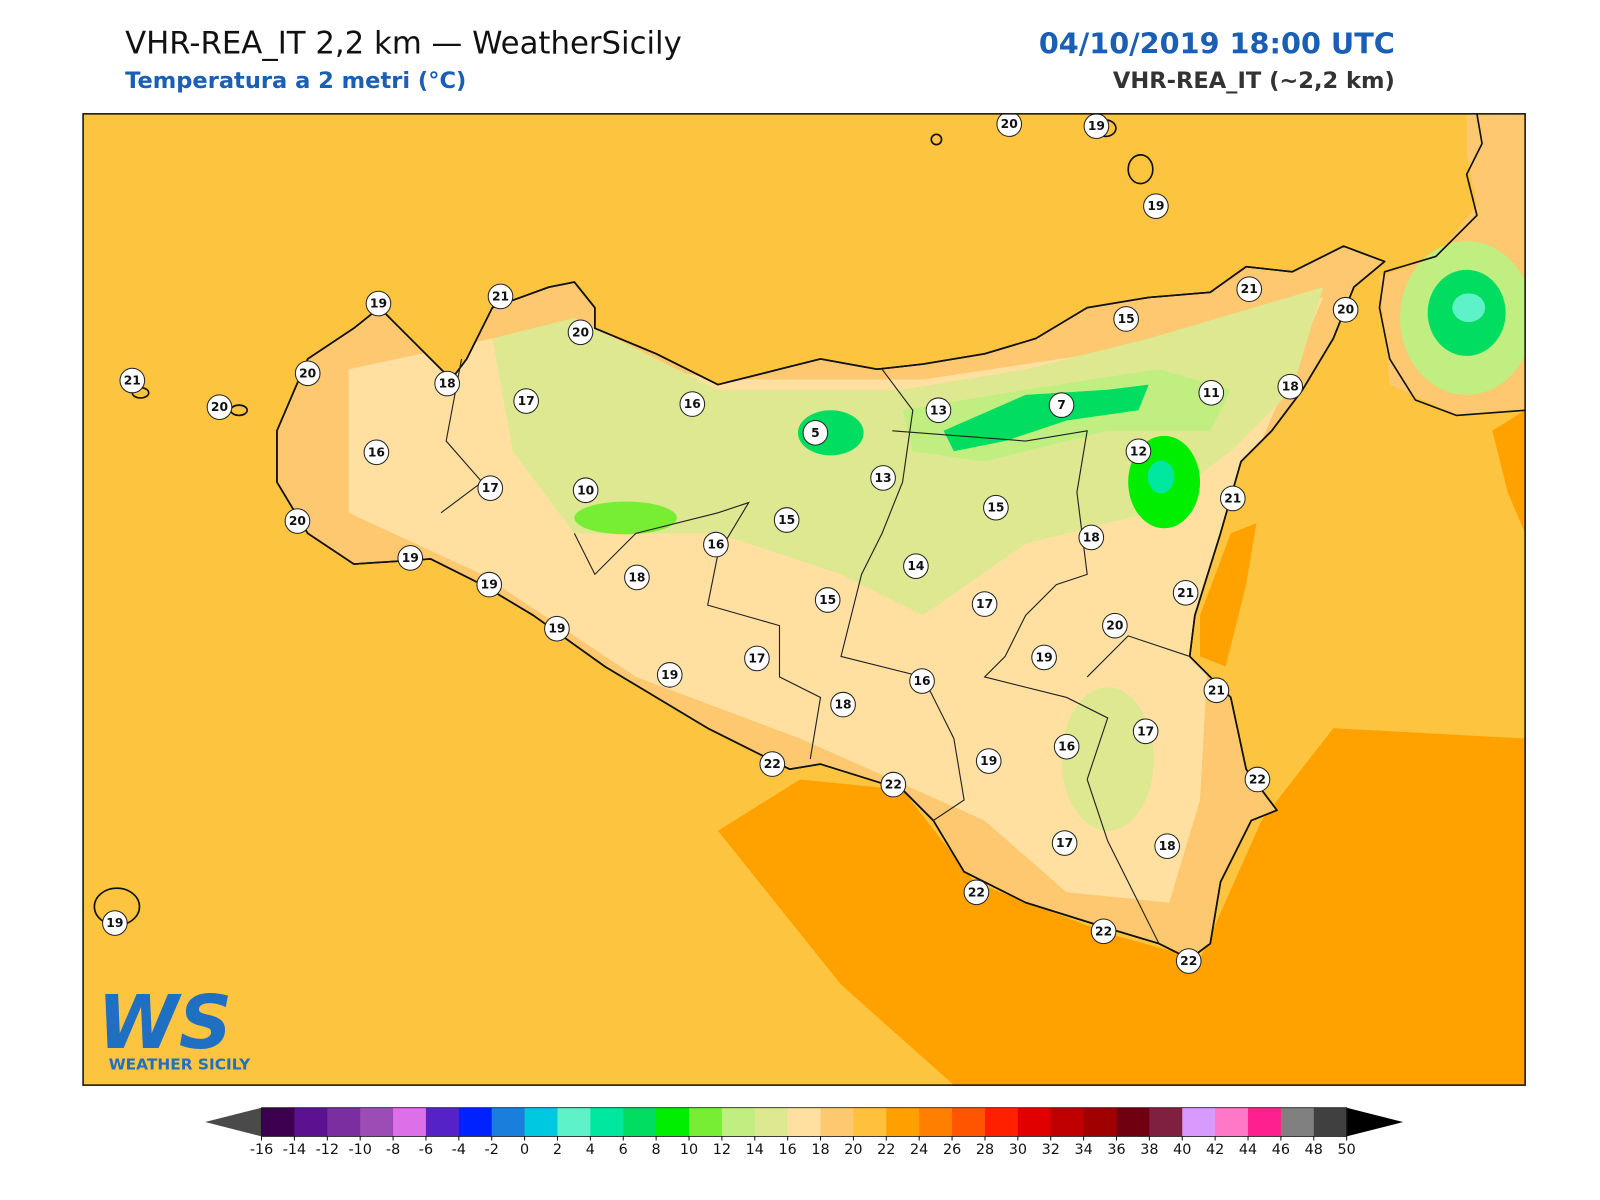 The height and width of the screenshot is (1200, 1600). What do you see at coordinates (1215, 1150) in the screenshot?
I see `colorbar-tick-label: 42` at bounding box center [1215, 1150].